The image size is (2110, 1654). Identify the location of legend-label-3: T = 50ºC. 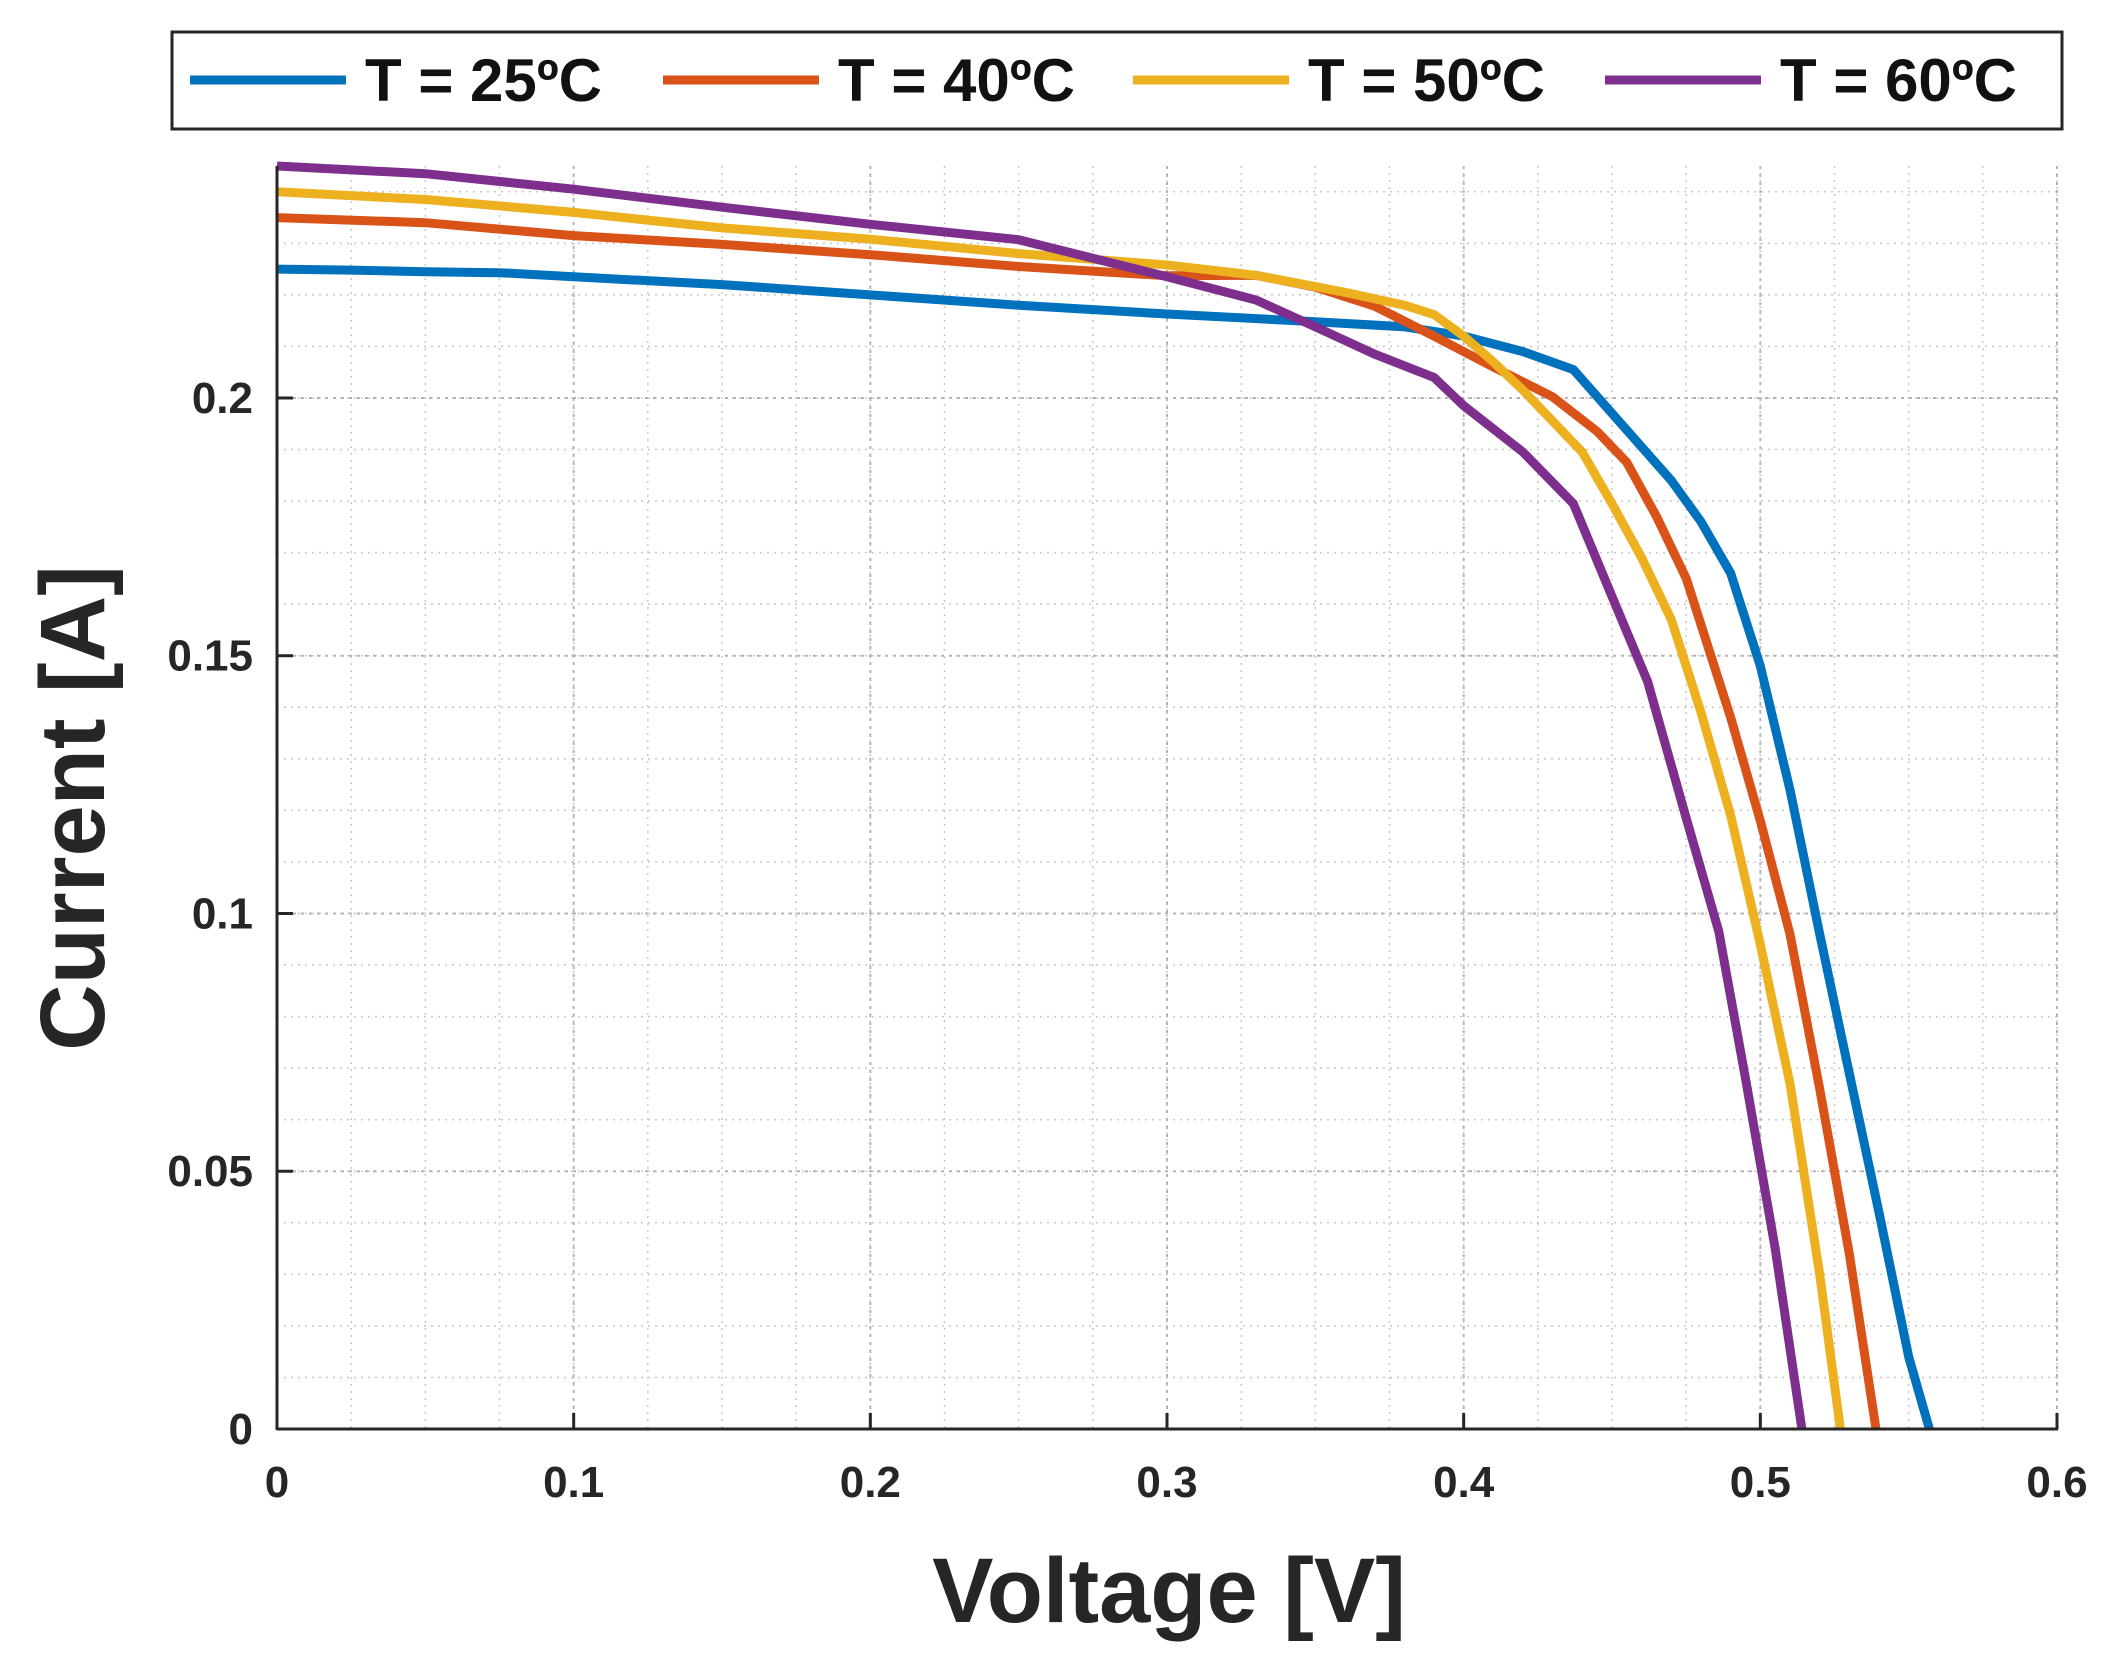
(1426, 80).